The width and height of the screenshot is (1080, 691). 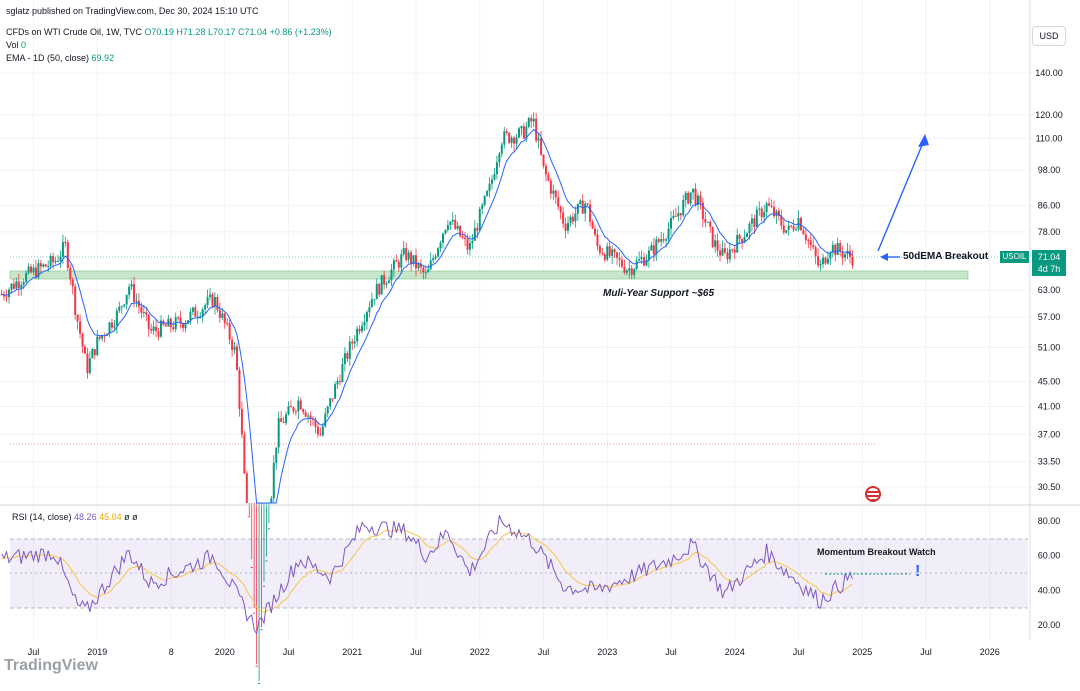 What do you see at coordinates (127, 517) in the screenshot?
I see `rsi-extra-1: ø` at bounding box center [127, 517].